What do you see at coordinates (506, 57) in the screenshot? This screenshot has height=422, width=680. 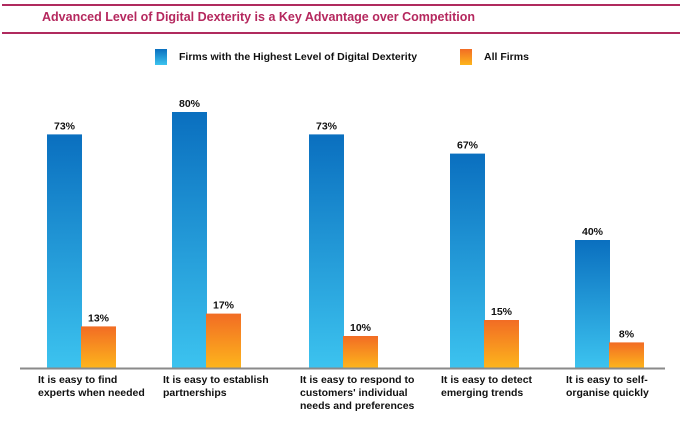 I see `legend-label: All Firms` at bounding box center [506, 57].